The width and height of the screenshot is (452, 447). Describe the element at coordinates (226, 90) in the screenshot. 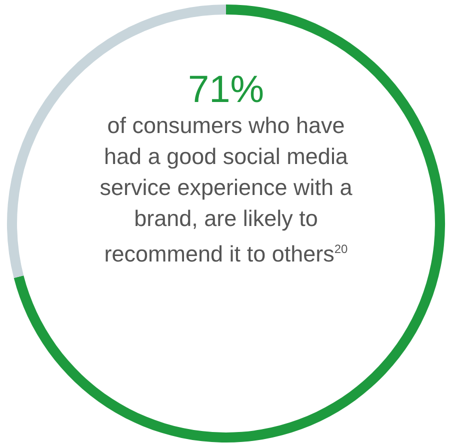

I see `data-label: 71%` at that location.